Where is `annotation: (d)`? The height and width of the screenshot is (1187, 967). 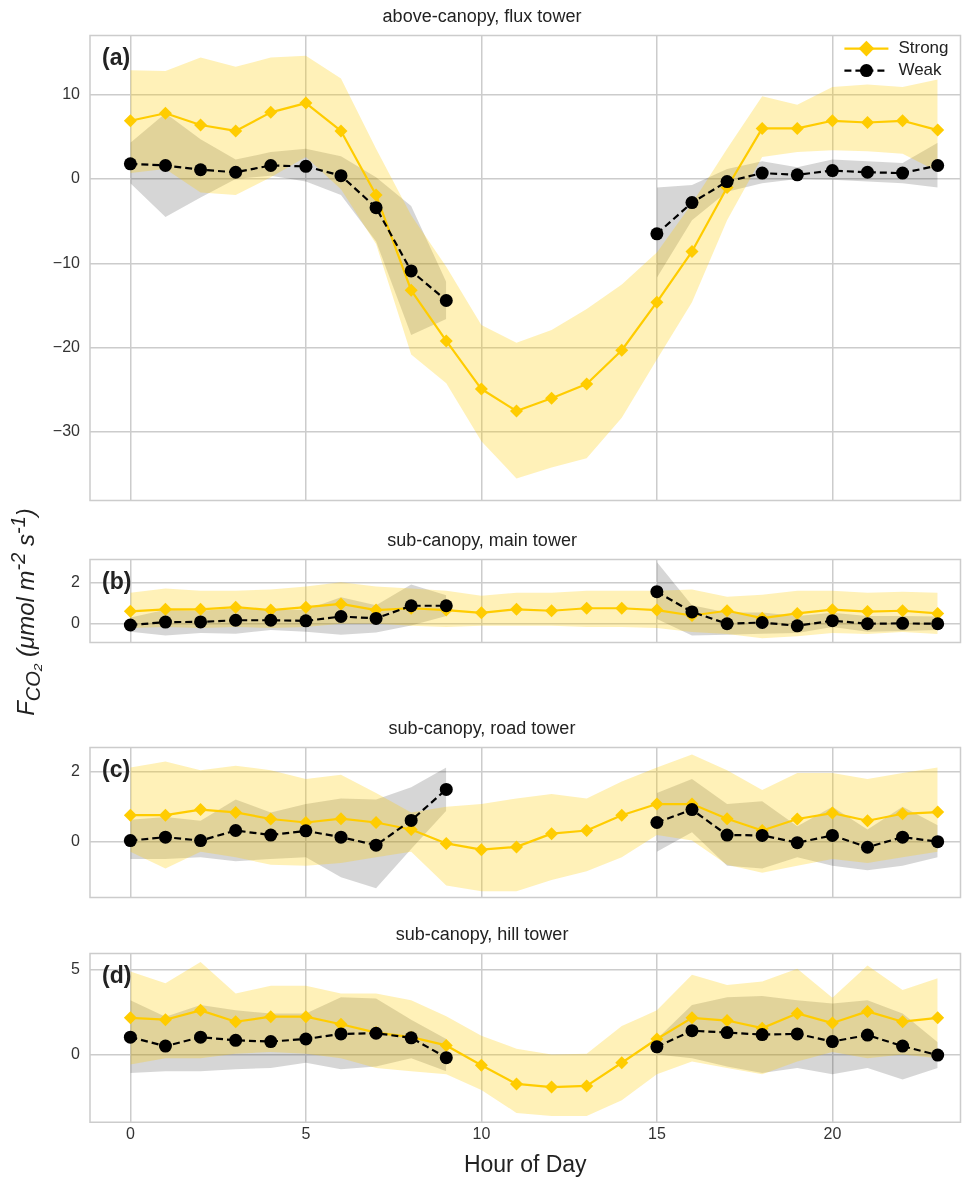
annotation: (d) is located at coordinates (117, 975).